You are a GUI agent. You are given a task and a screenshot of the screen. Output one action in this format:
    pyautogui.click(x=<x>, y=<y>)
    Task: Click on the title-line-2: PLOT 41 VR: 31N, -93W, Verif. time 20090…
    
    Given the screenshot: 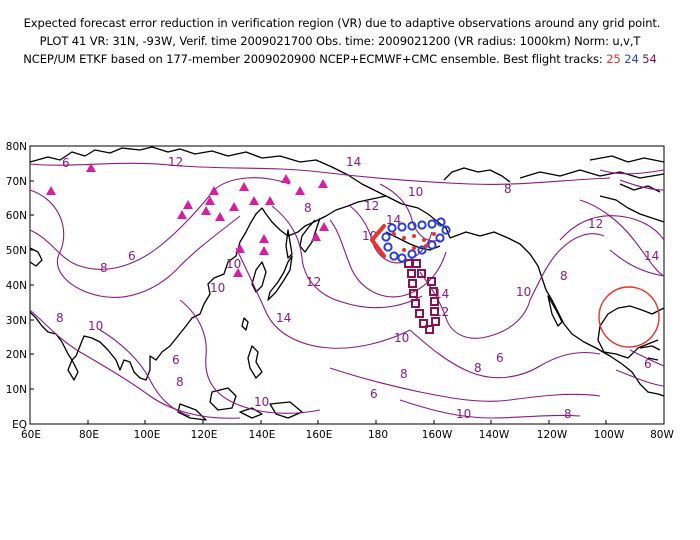 What is the action you would take?
    pyautogui.click(x=340, y=41)
    